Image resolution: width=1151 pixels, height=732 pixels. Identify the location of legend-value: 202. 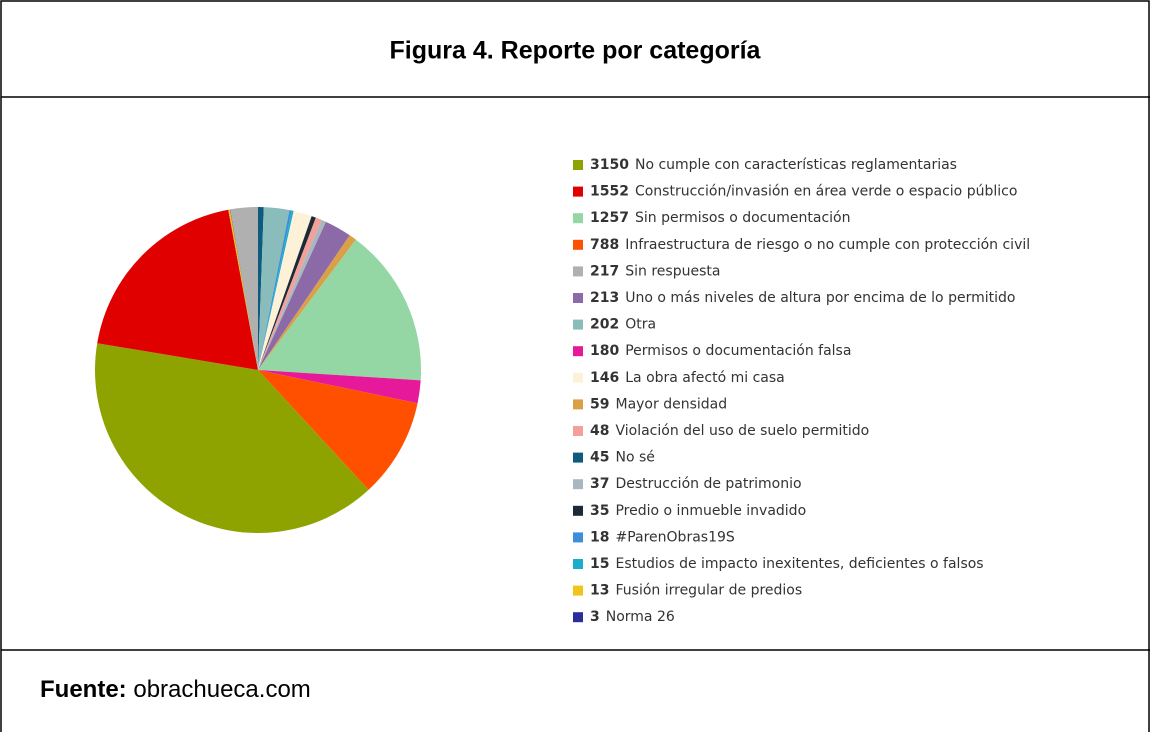
(604, 325).